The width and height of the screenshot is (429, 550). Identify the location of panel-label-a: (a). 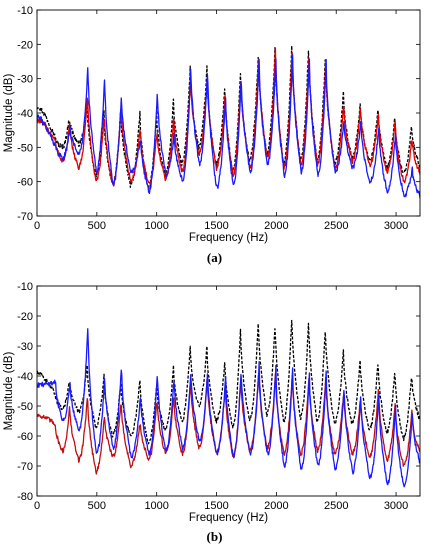
(214, 257).